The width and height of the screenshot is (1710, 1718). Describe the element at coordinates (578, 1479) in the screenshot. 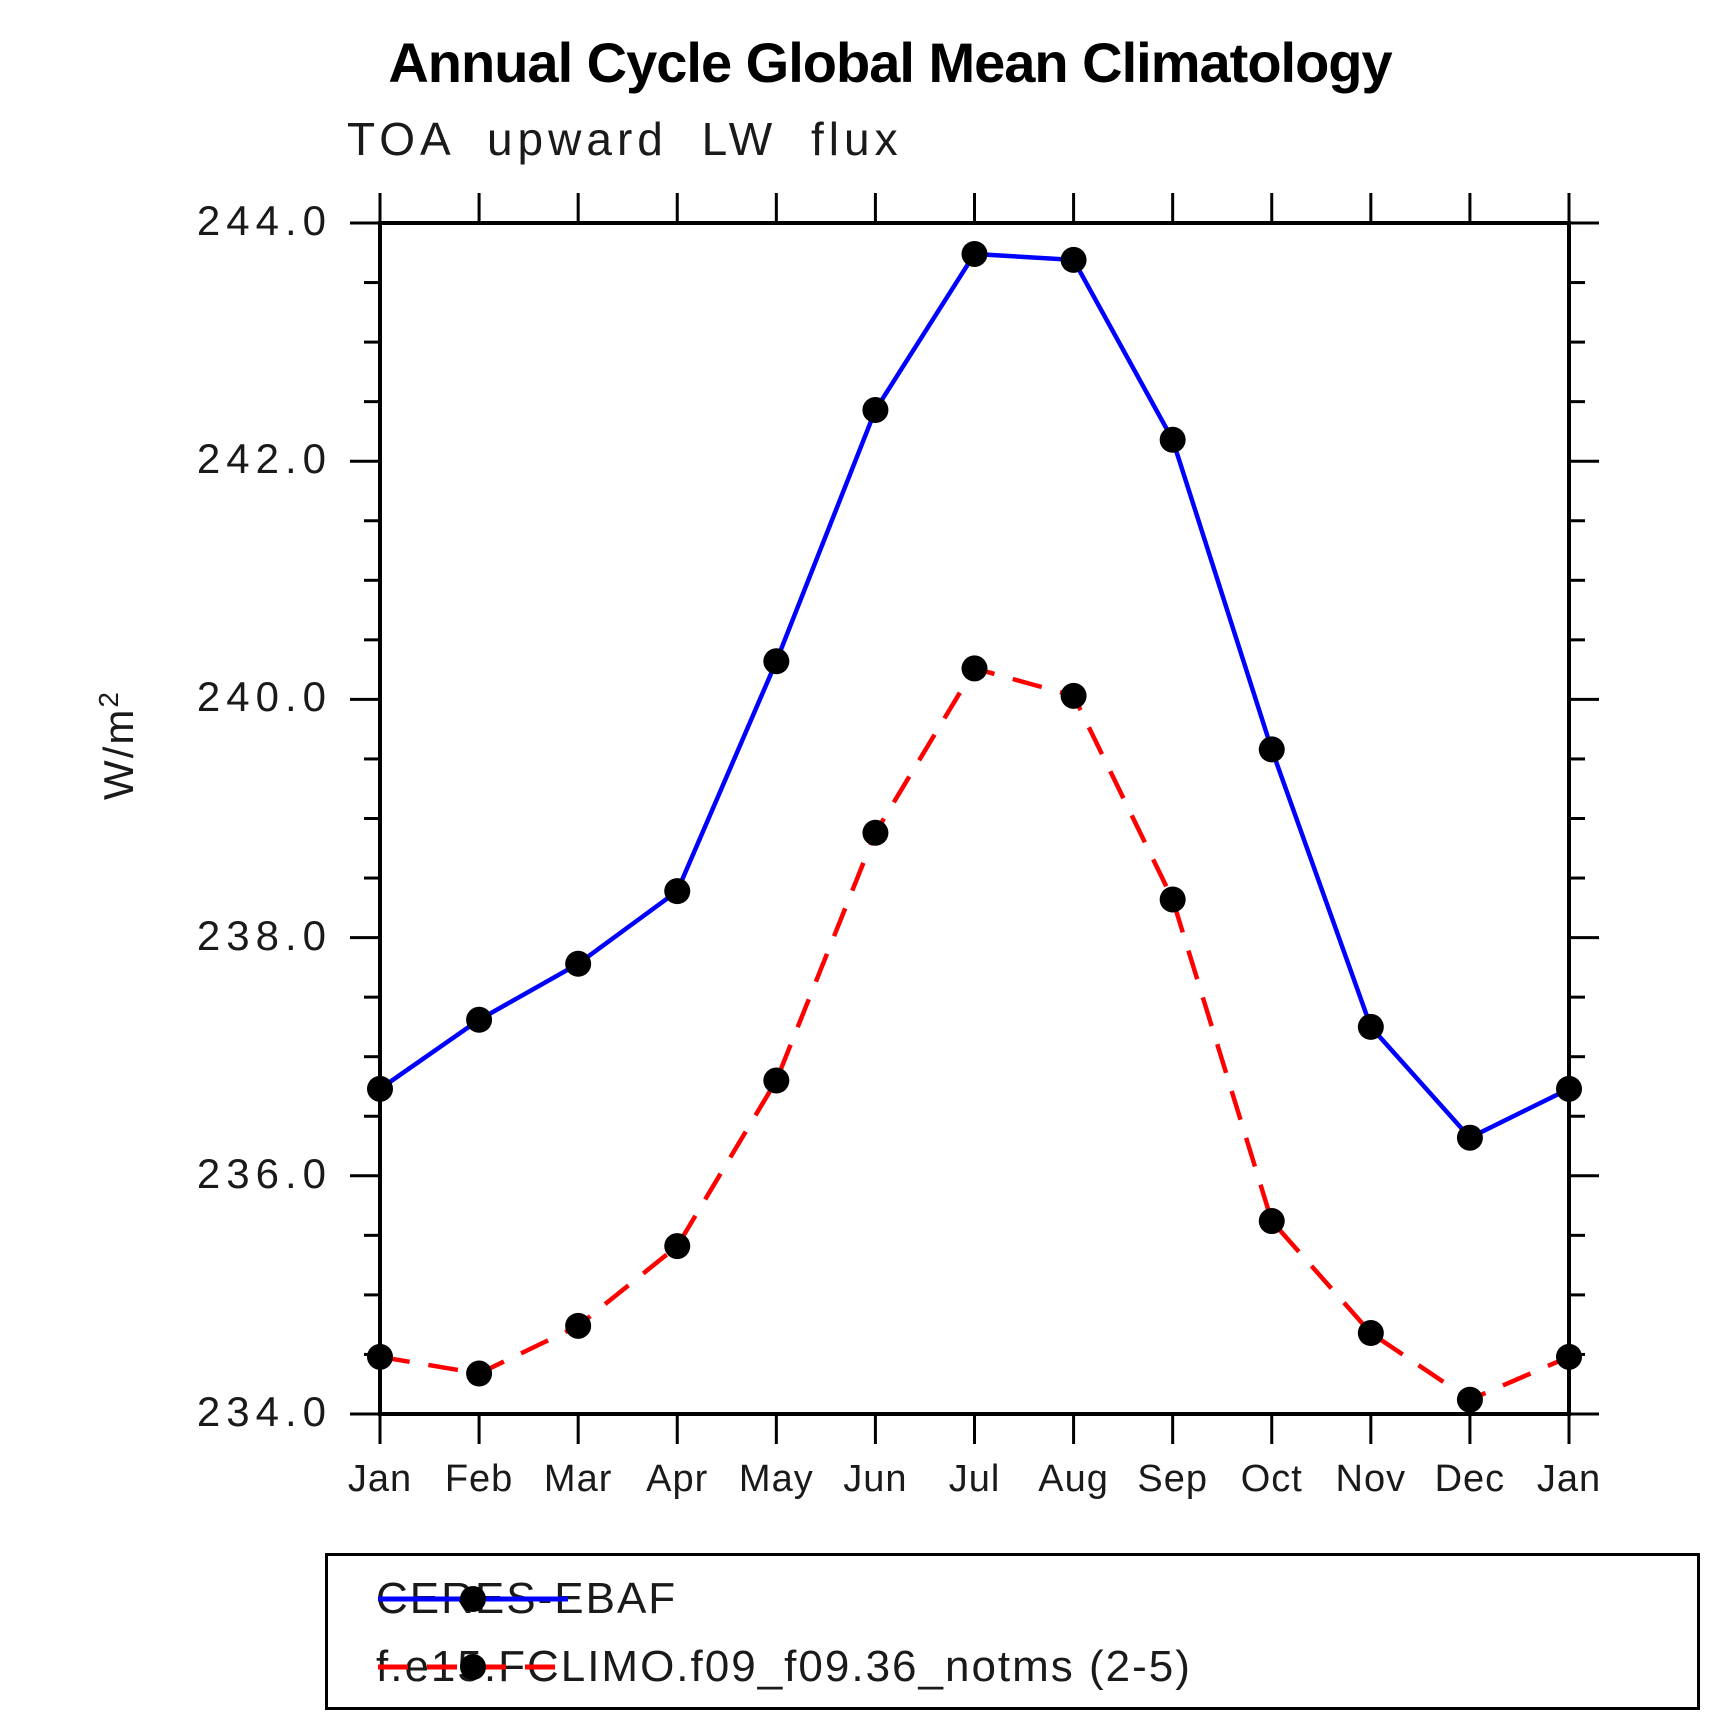

I see `x-tick-label: Mar` at that location.